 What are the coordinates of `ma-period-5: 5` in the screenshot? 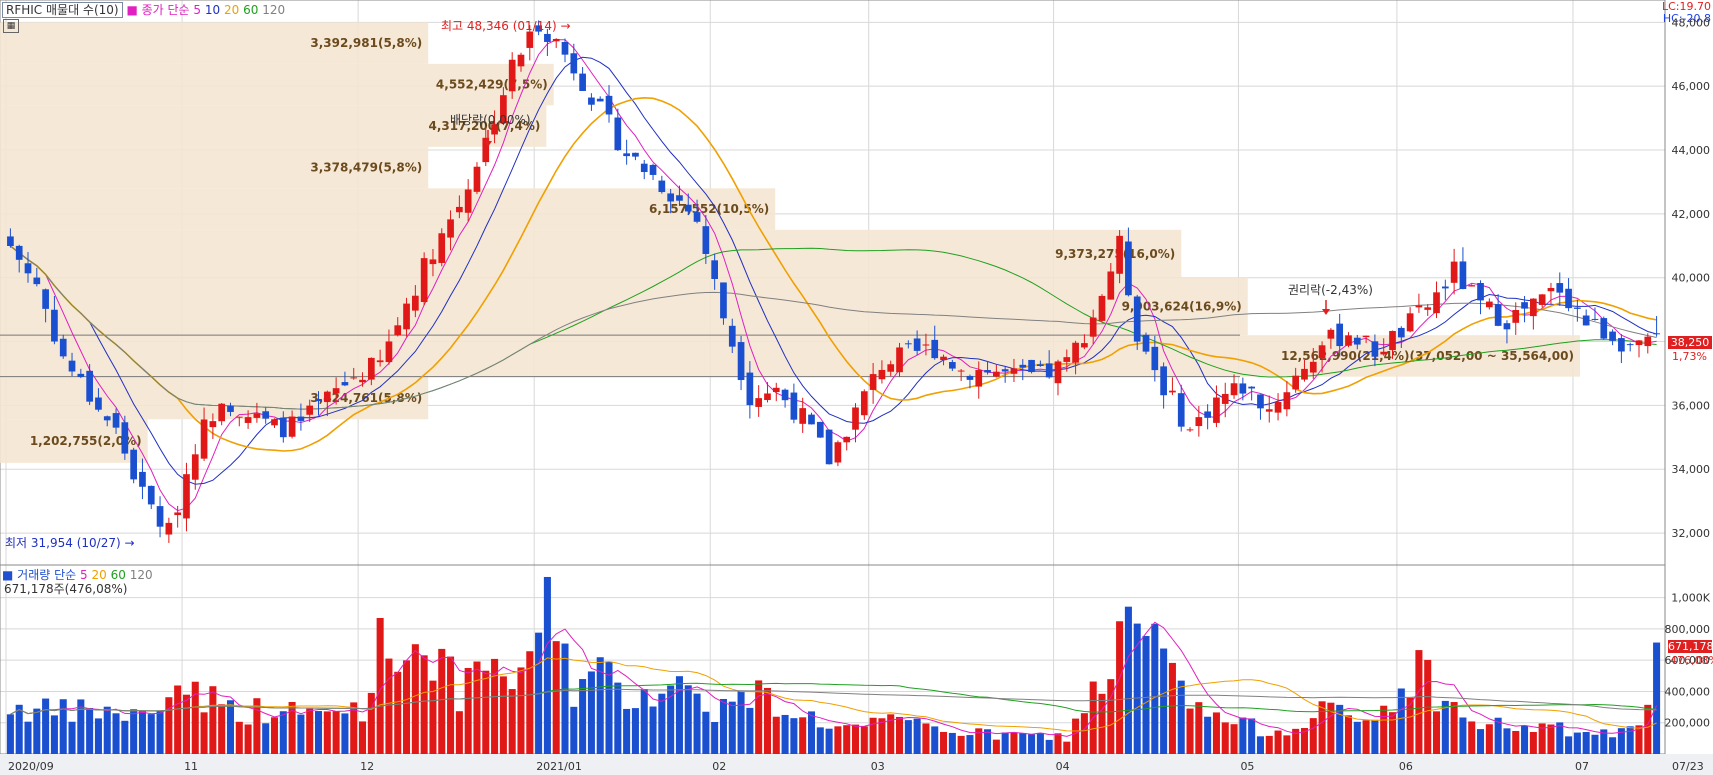 It's located at (197, 10).